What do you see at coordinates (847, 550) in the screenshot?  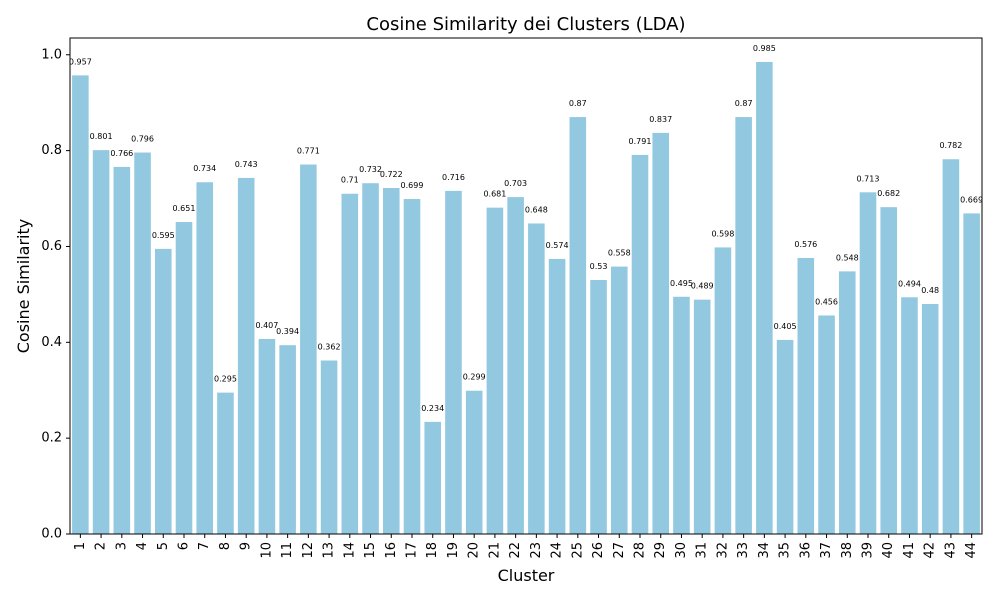 I see `x-tick-label: 38` at bounding box center [847, 550].